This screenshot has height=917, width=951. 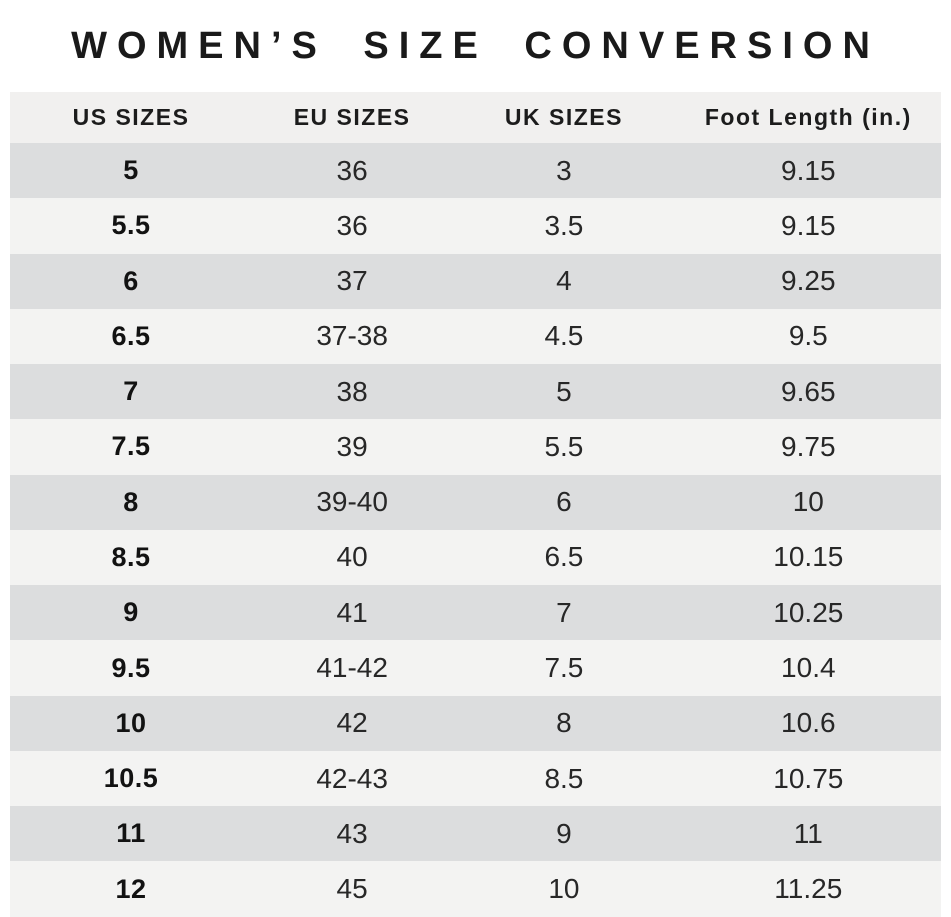 I want to click on uk-size-cell: 5.5, so click(x=564, y=446).